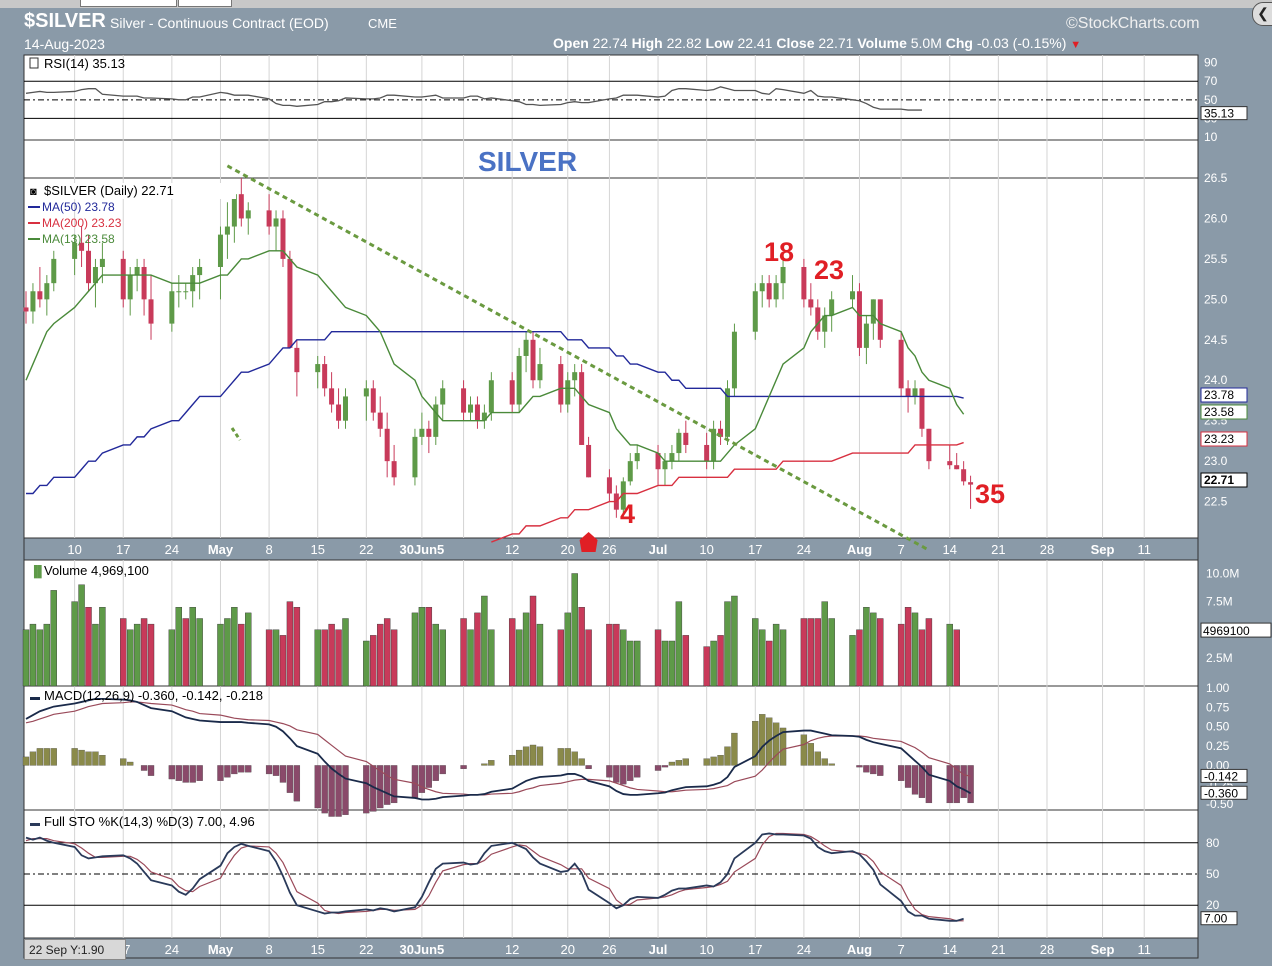 The width and height of the screenshot is (1272, 966). I want to click on chg-value: -0.03 (-0.15%), so click(1021, 43).